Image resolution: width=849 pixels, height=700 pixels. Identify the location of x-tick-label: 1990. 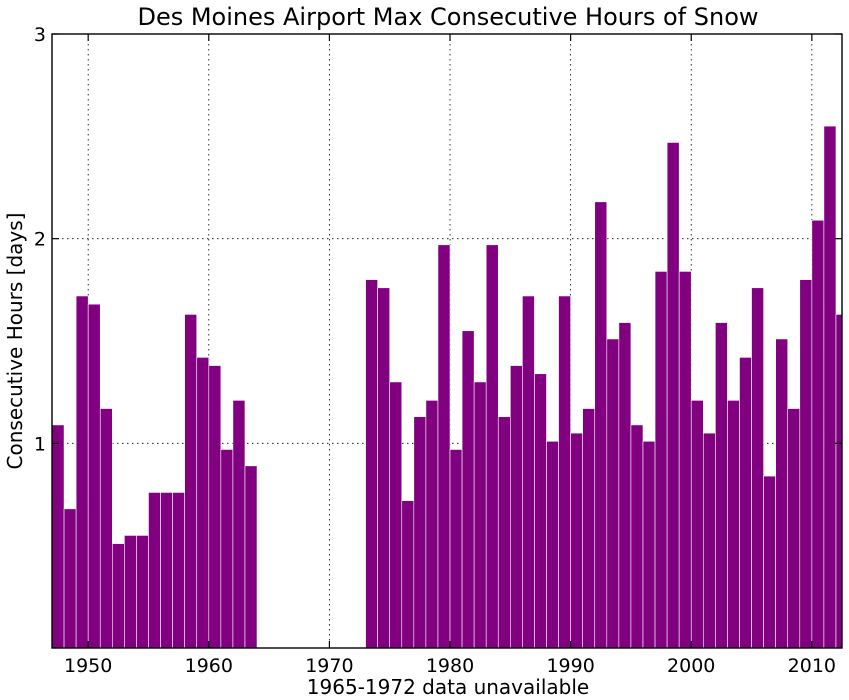
(570, 666).